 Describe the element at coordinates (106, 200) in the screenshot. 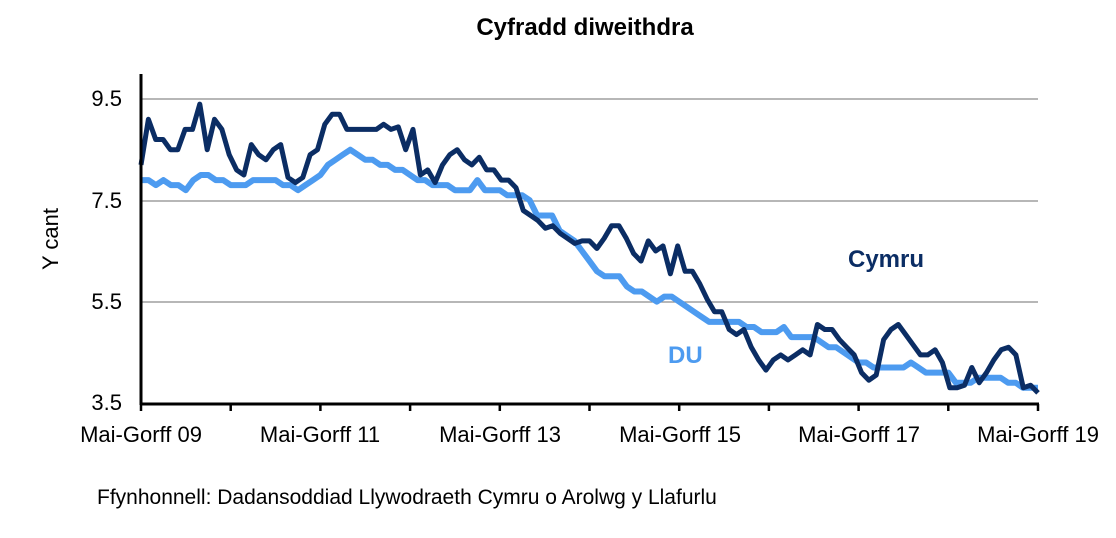

I see `y-tick-label: 7.5` at that location.